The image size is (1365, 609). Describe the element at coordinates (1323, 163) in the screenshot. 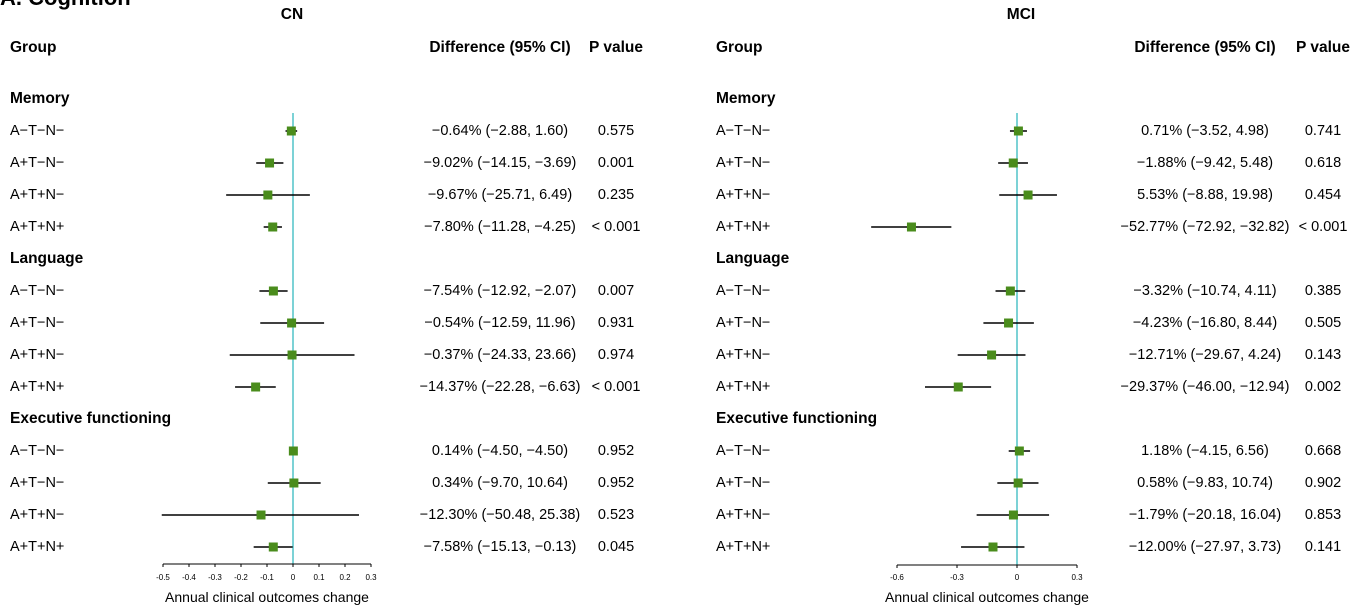

I see `p-value: 0.618` at that location.